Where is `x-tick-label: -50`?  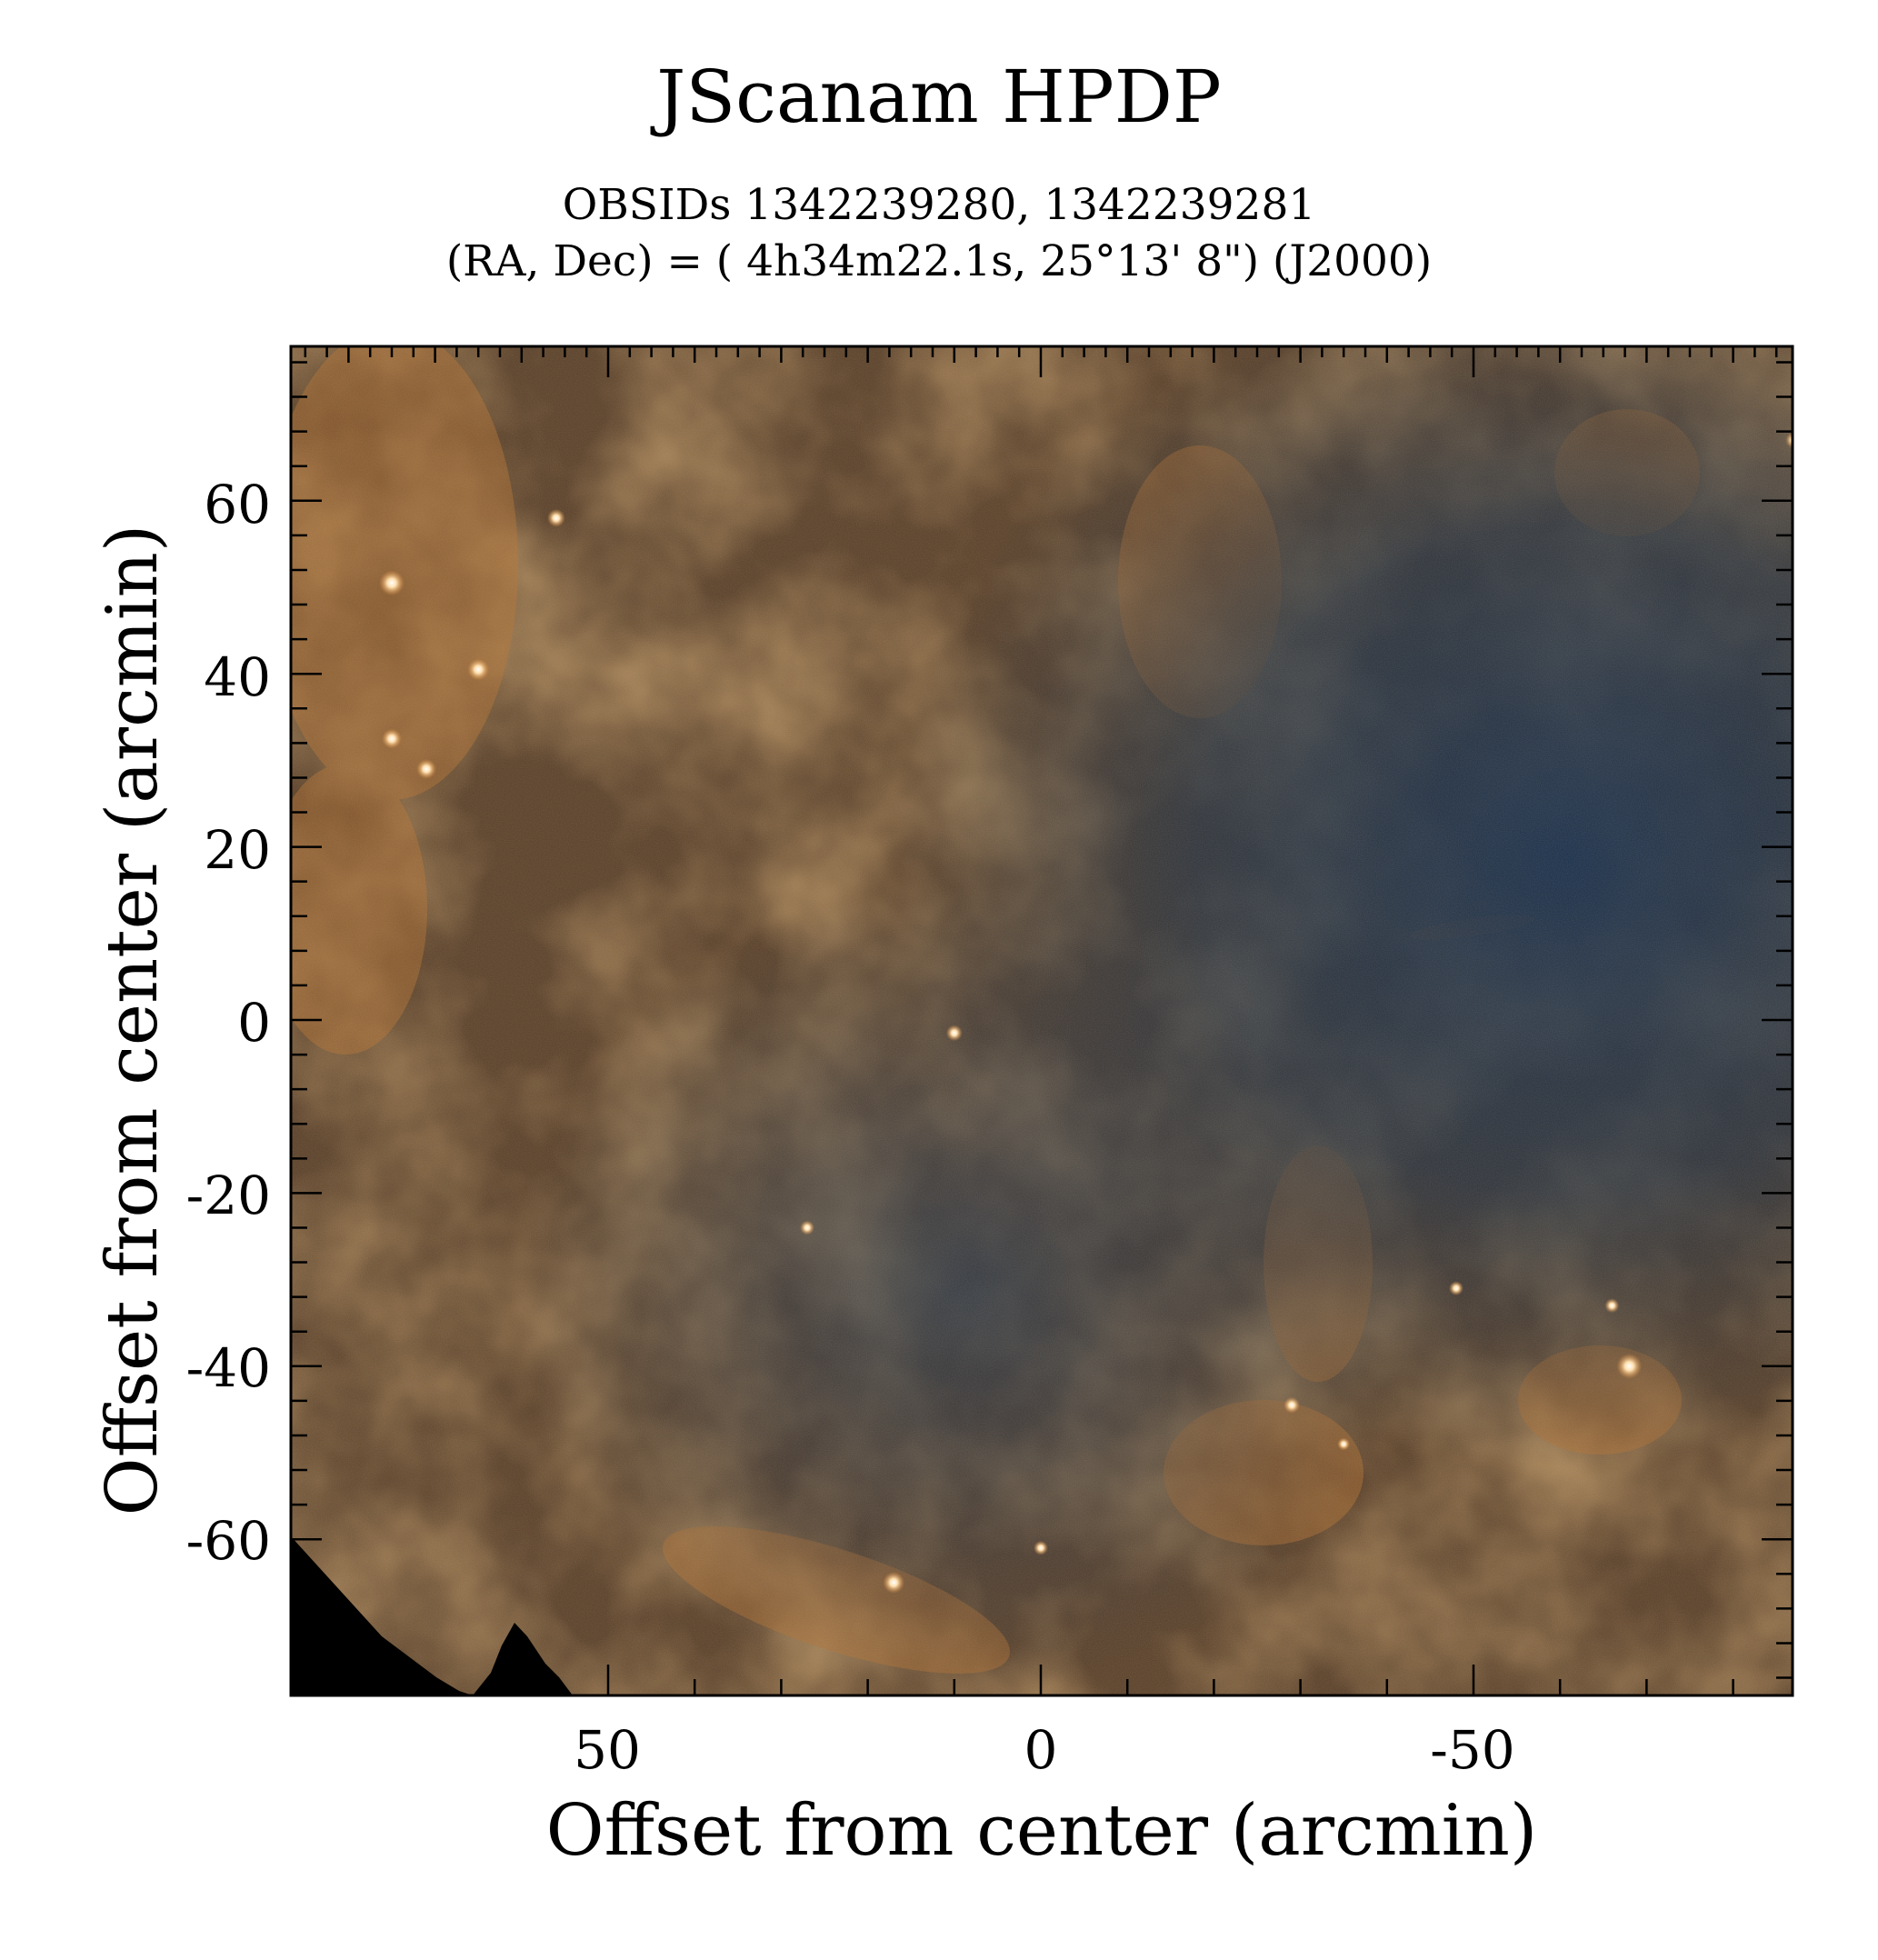
x-tick-label: -50 is located at coordinates (1472, 1750).